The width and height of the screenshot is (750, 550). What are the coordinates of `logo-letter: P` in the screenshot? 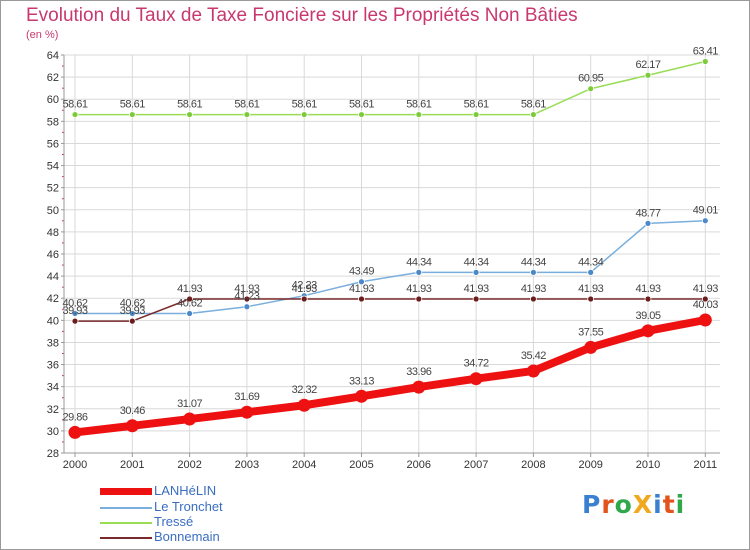 It's located at (592, 504).